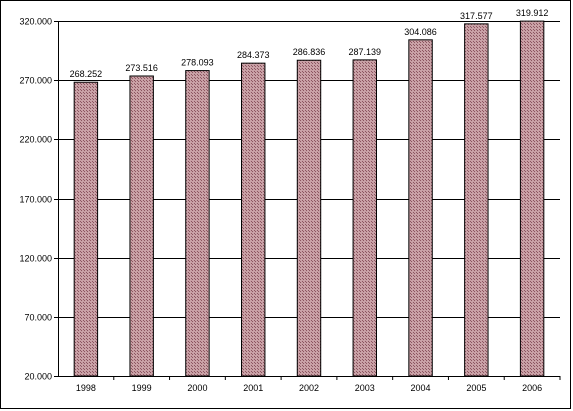 This screenshot has height=411, width=573. I want to click on data-label-2005: 317.577, so click(476, 16).